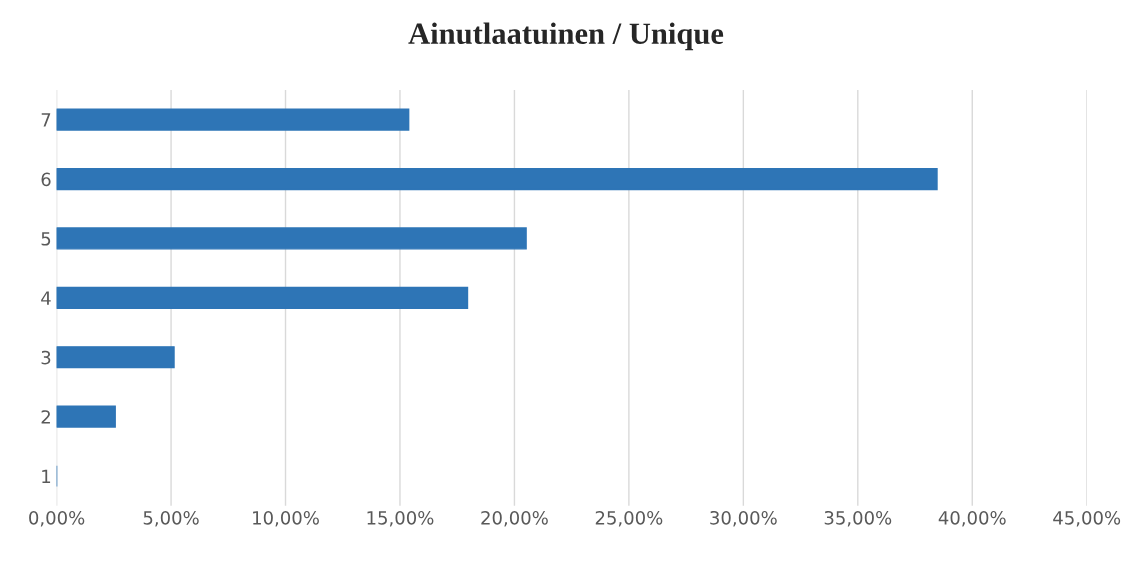 The height and width of the screenshot is (562, 1132). Describe the element at coordinates (46, 179) in the screenshot. I see `y-tick-label: 6` at that location.